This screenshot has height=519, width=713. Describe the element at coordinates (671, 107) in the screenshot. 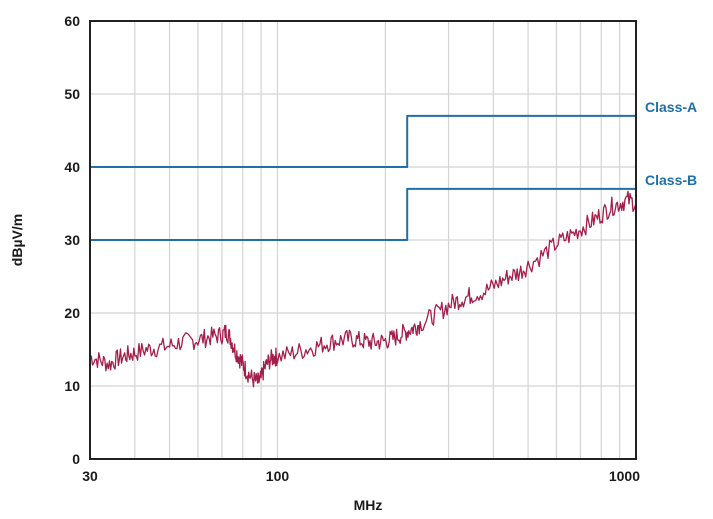

I see `series-label: Class-A` at that location.